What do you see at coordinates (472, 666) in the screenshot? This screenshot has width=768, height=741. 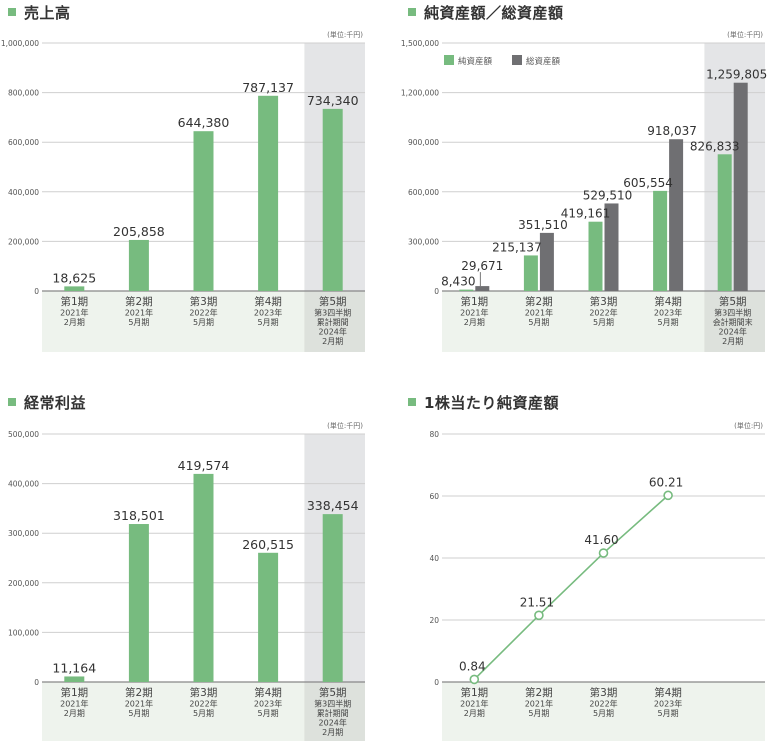 I see `data-label: 0.84` at bounding box center [472, 666].